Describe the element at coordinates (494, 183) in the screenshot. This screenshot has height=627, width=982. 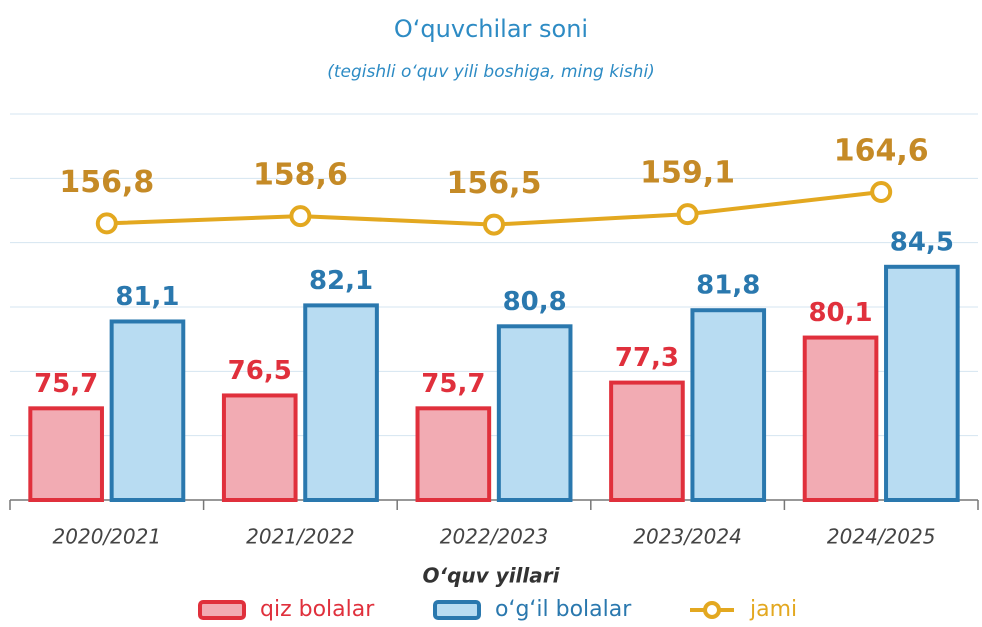
I see `line-value-label: 156,5` at that location.